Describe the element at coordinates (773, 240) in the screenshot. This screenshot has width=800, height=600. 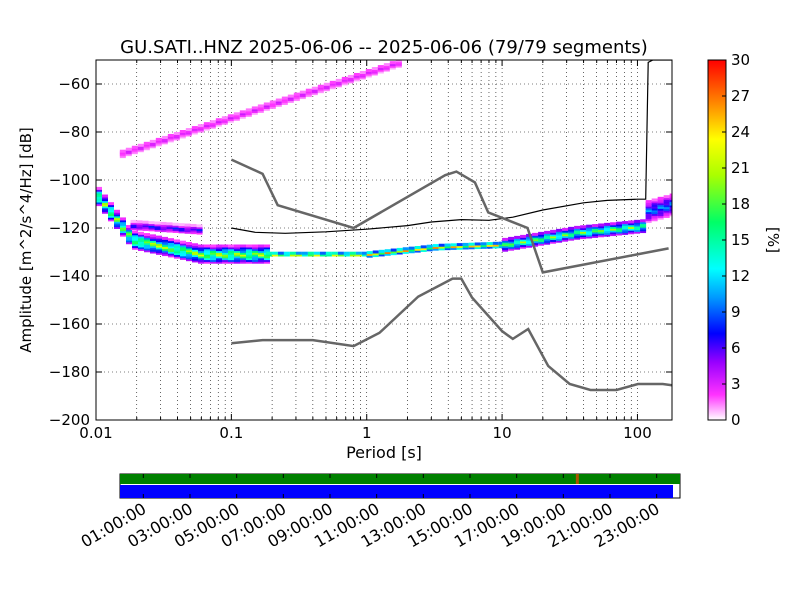
I see `colorbar-label: [%]` at that location.